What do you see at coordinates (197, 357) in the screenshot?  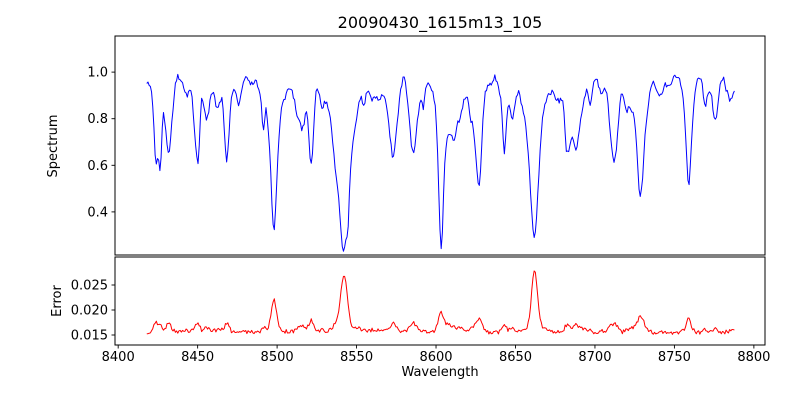 I see `x-tick-label: 8450` at bounding box center [197, 357].